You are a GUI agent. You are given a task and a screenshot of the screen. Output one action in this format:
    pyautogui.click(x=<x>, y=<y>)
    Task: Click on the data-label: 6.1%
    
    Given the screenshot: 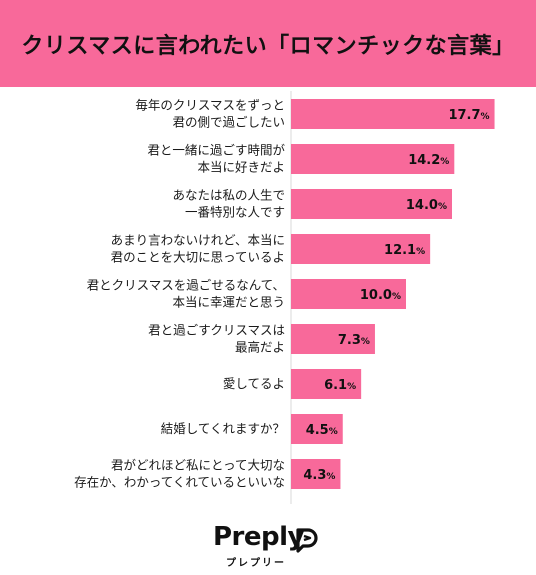 What is the action you would take?
    pyautogui.click(x=340, y=385)
    